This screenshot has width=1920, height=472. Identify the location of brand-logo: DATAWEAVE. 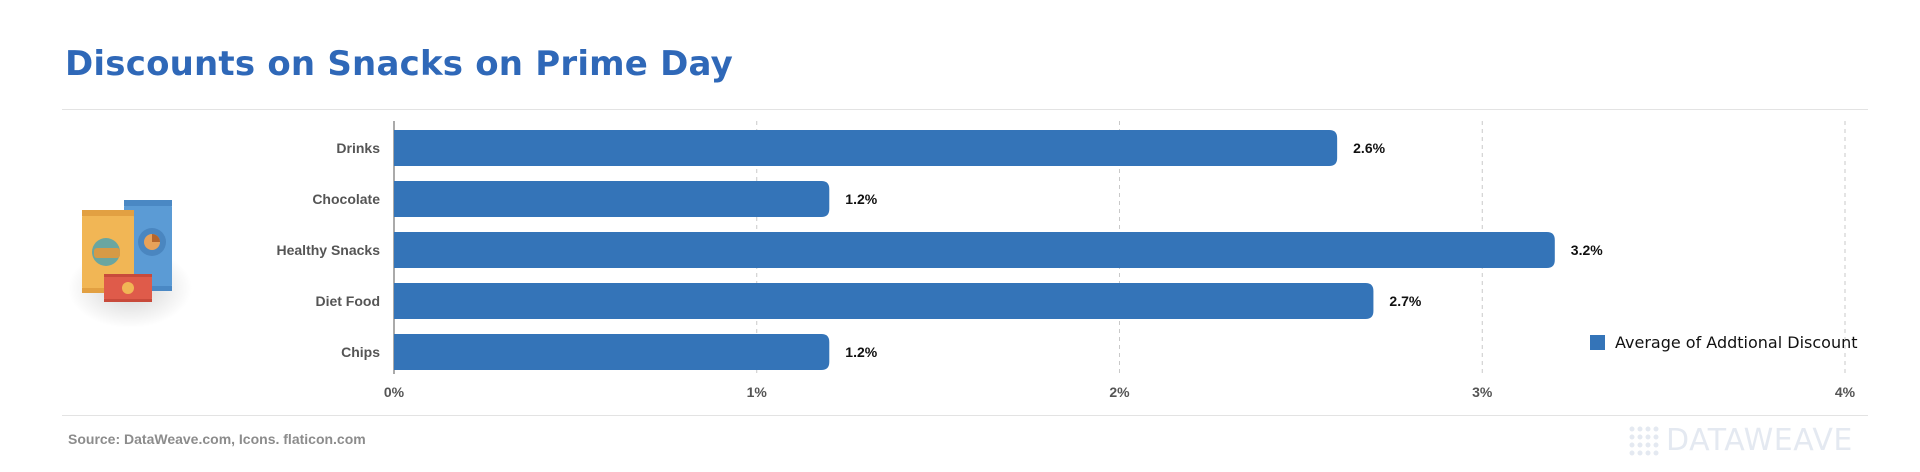
(1748, 441).